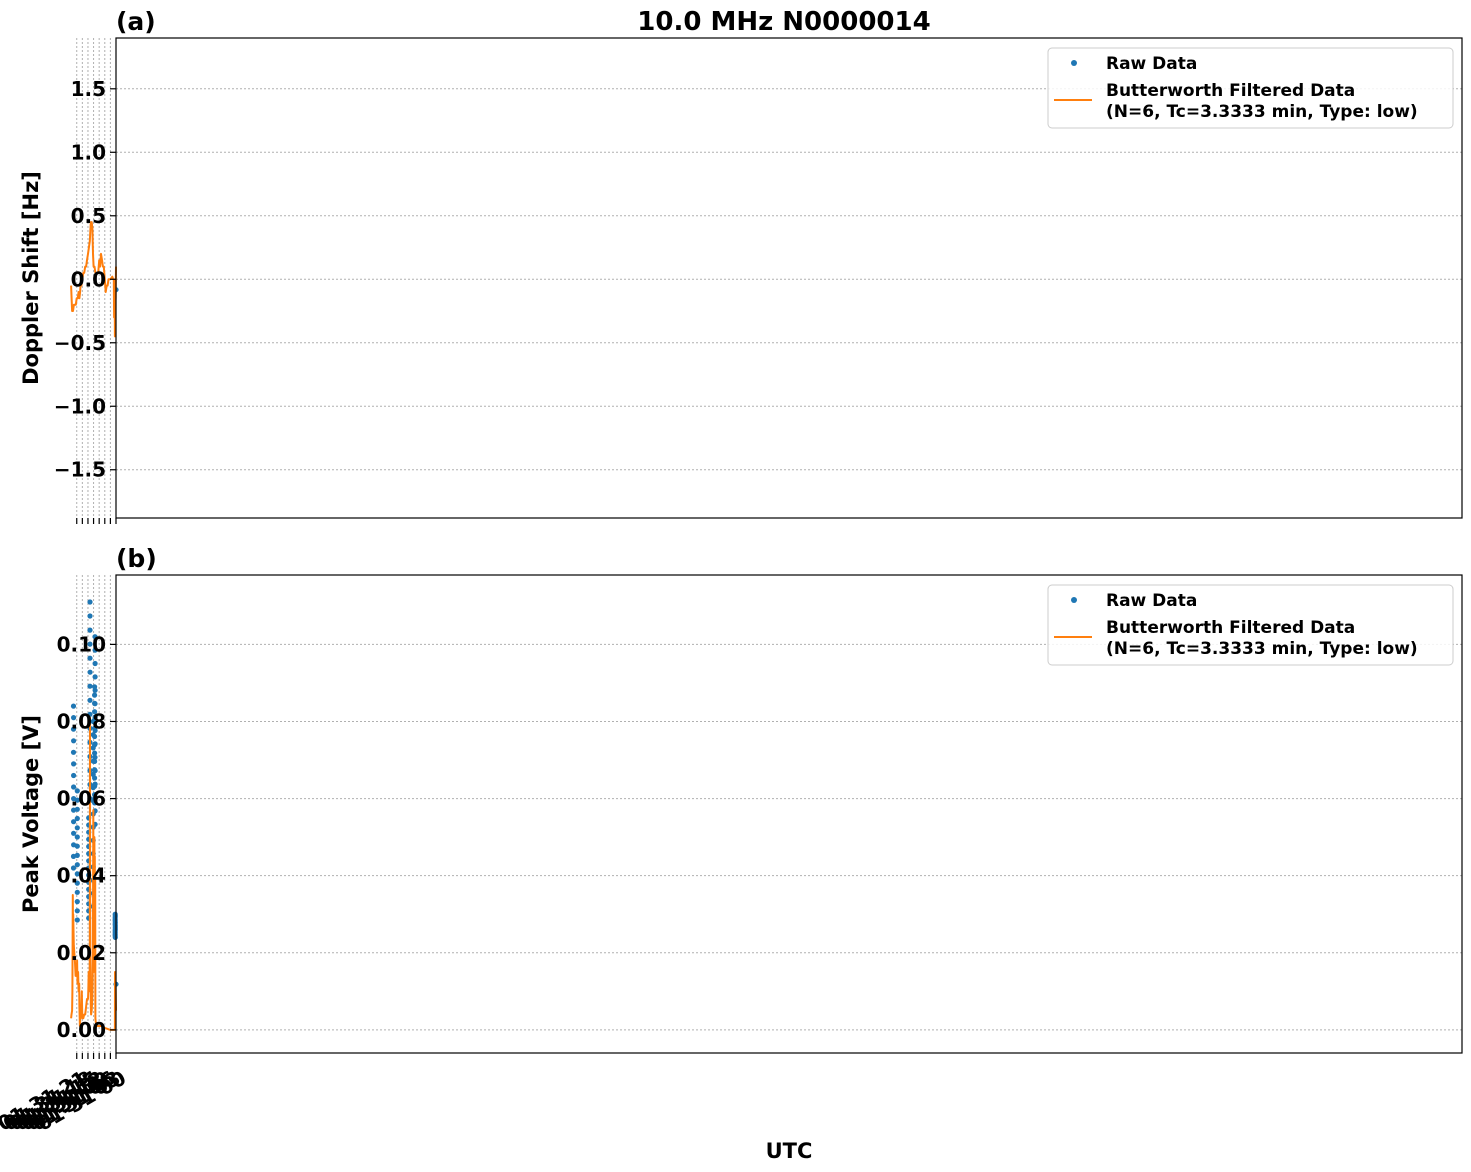 This screenshot has height=1172, width=1471. I want to click on panel-b-legend-box, so click(1250, 625).